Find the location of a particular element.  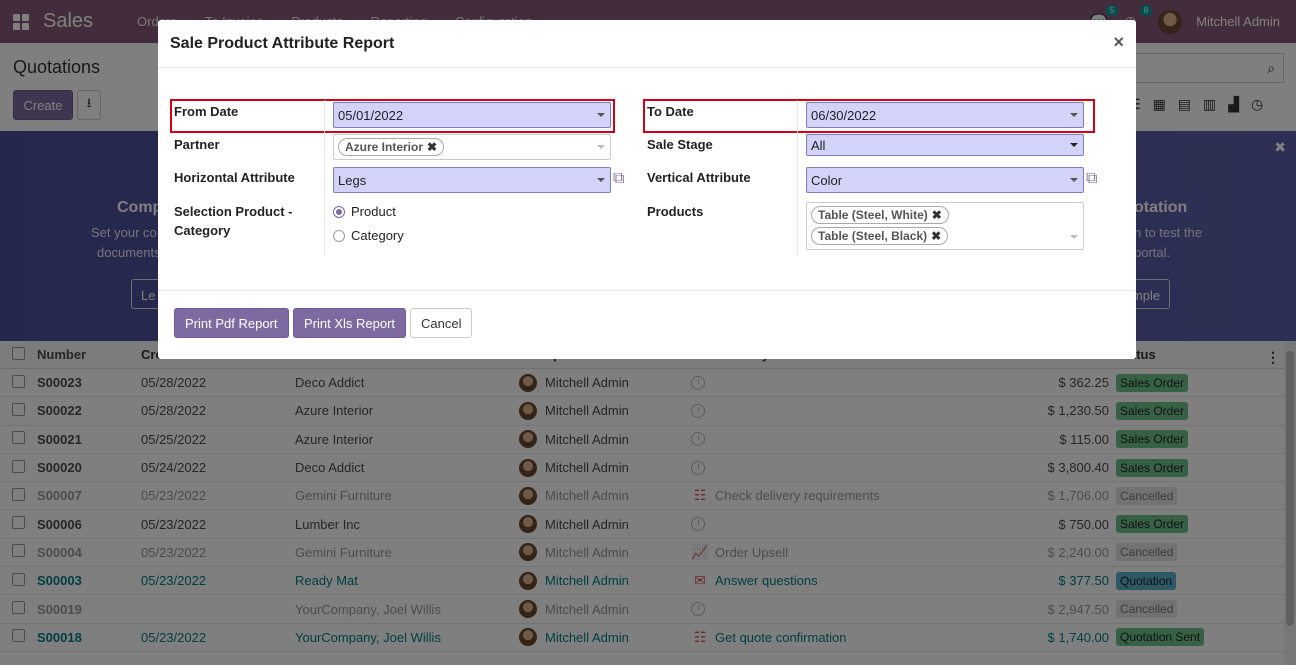

dialog-header: Sale Product Attribute Report × is located at coordinates (647, 44).